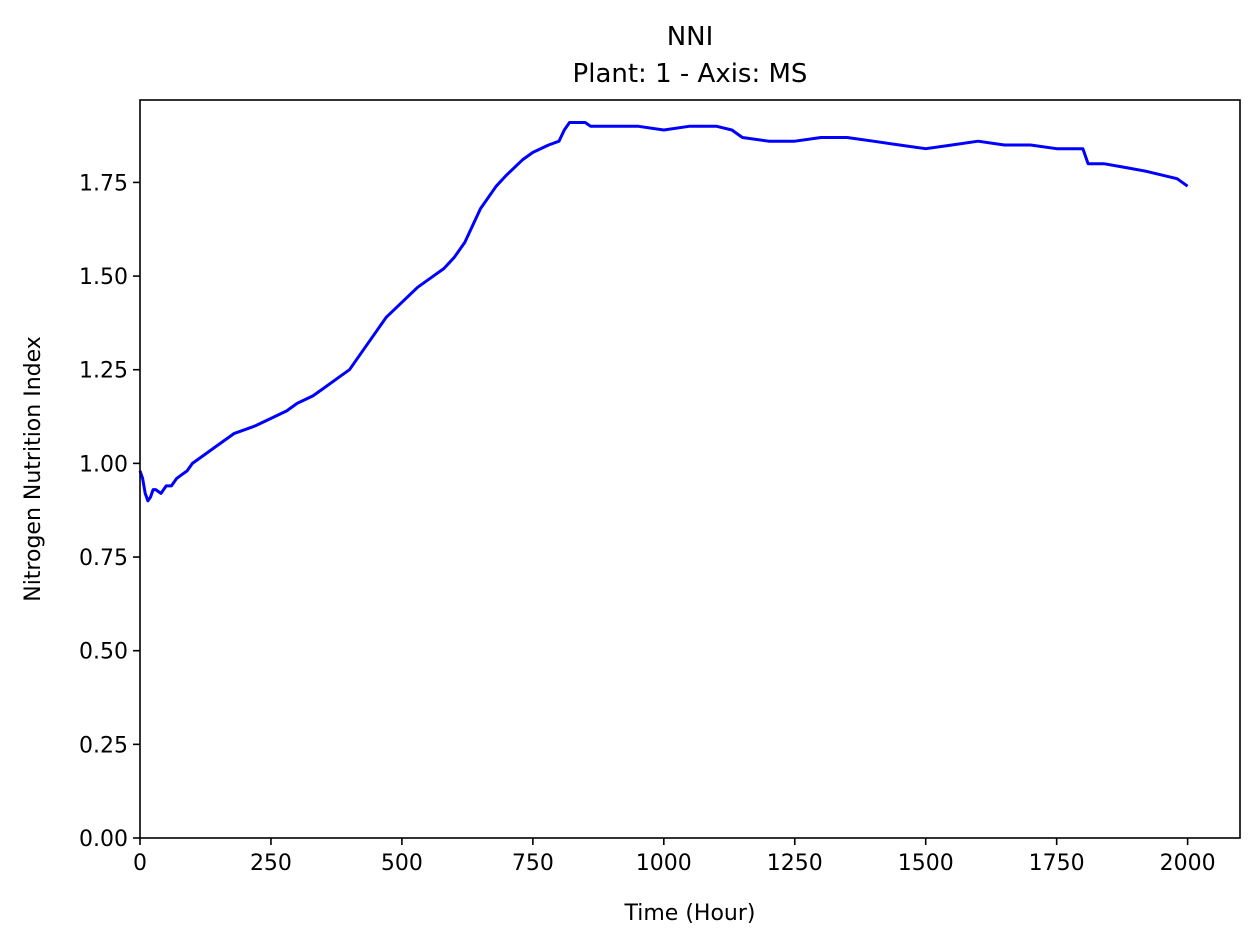  I want to click on y-axis: 0.00 0.25 0.50 0.75 1.00 1.25 1.50 1.75, so click(109, 511).